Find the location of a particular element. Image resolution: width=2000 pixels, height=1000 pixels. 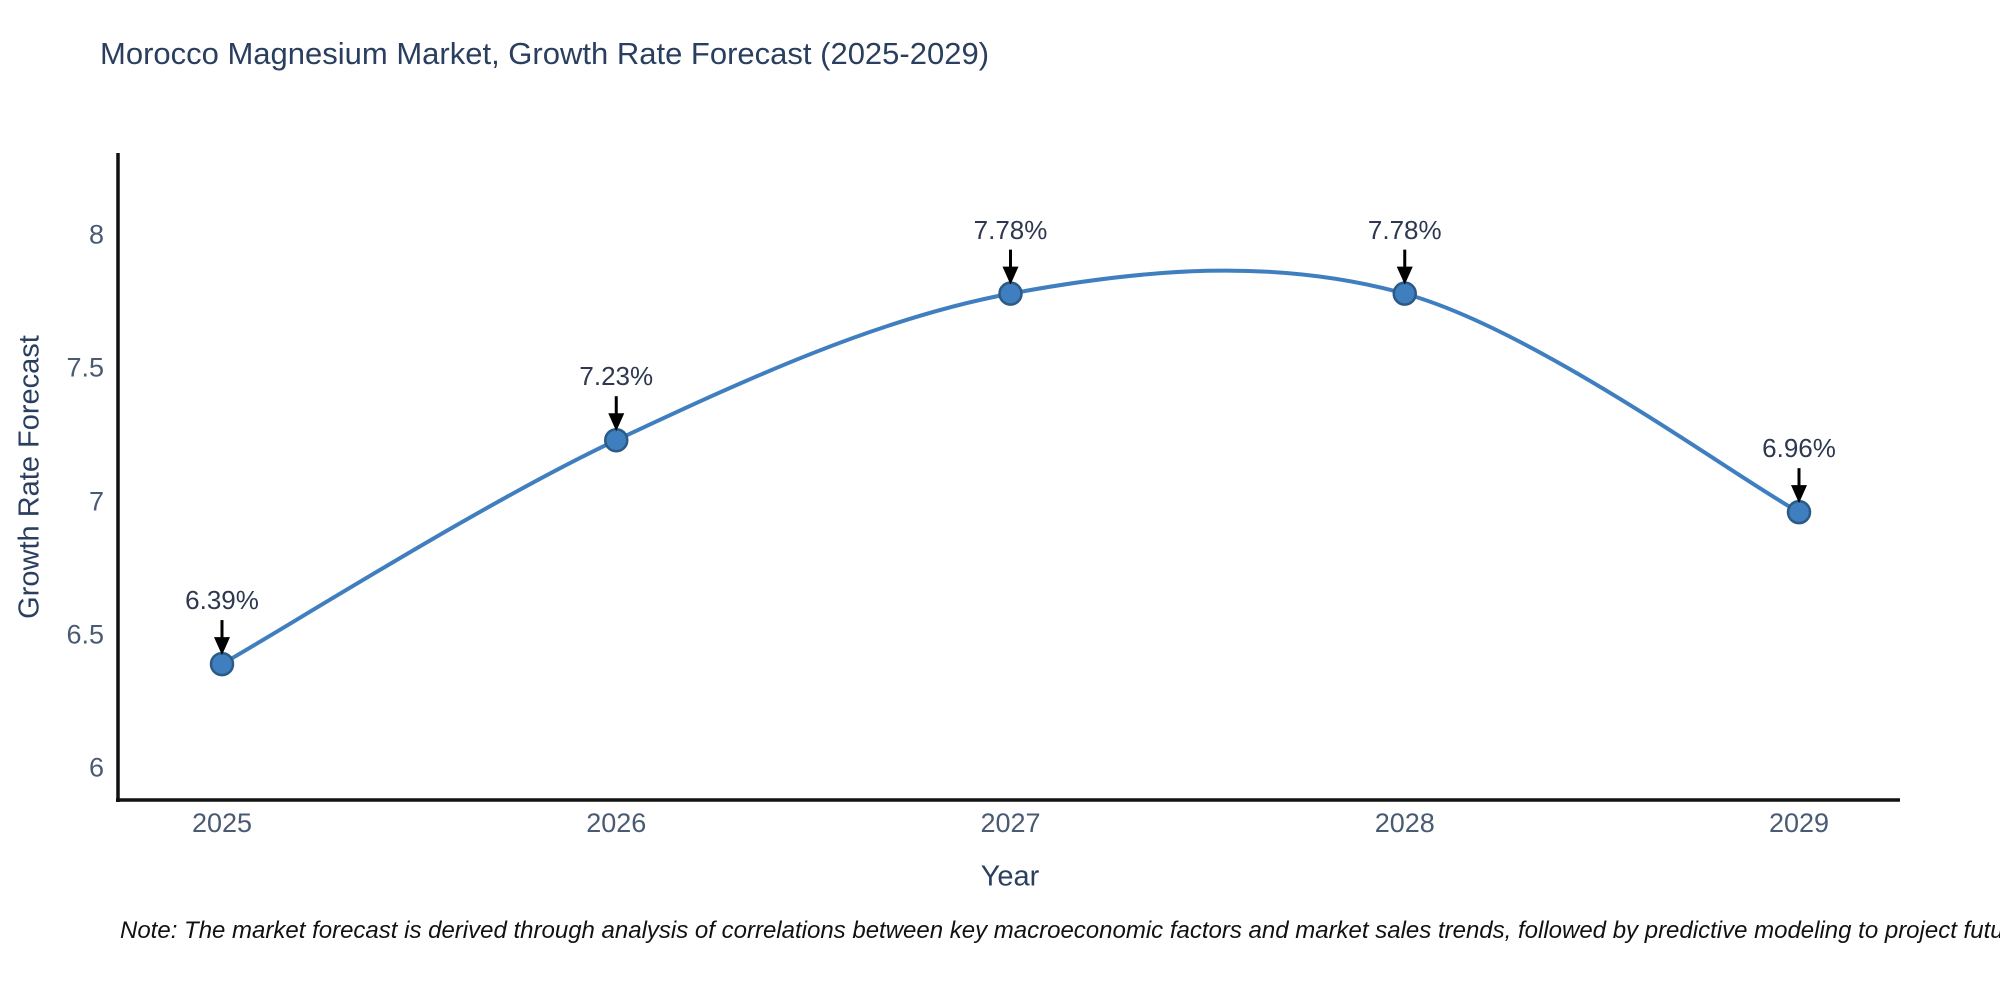

y-tick-label: 6 is located at coordinates (96, 767).